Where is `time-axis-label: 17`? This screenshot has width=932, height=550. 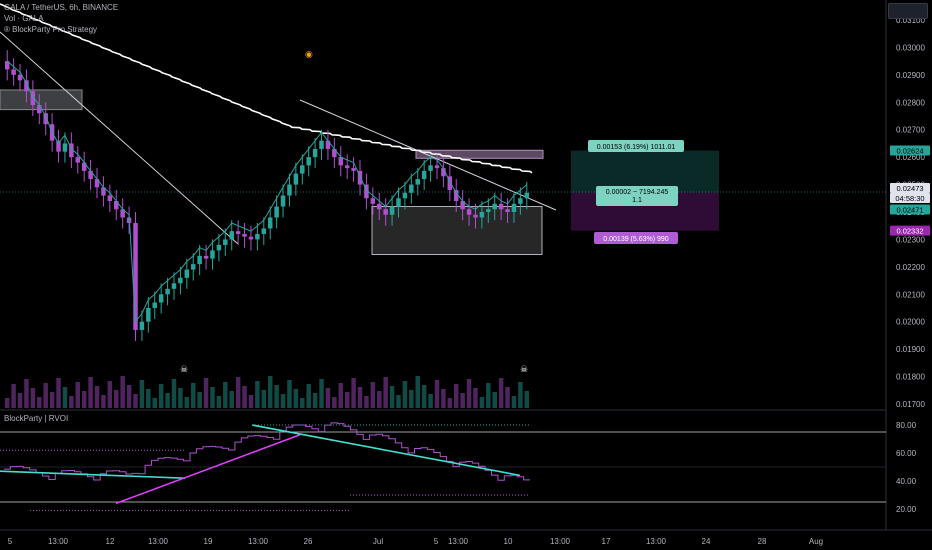
time-axis-label: 17 is located at coordinates (606, 541).